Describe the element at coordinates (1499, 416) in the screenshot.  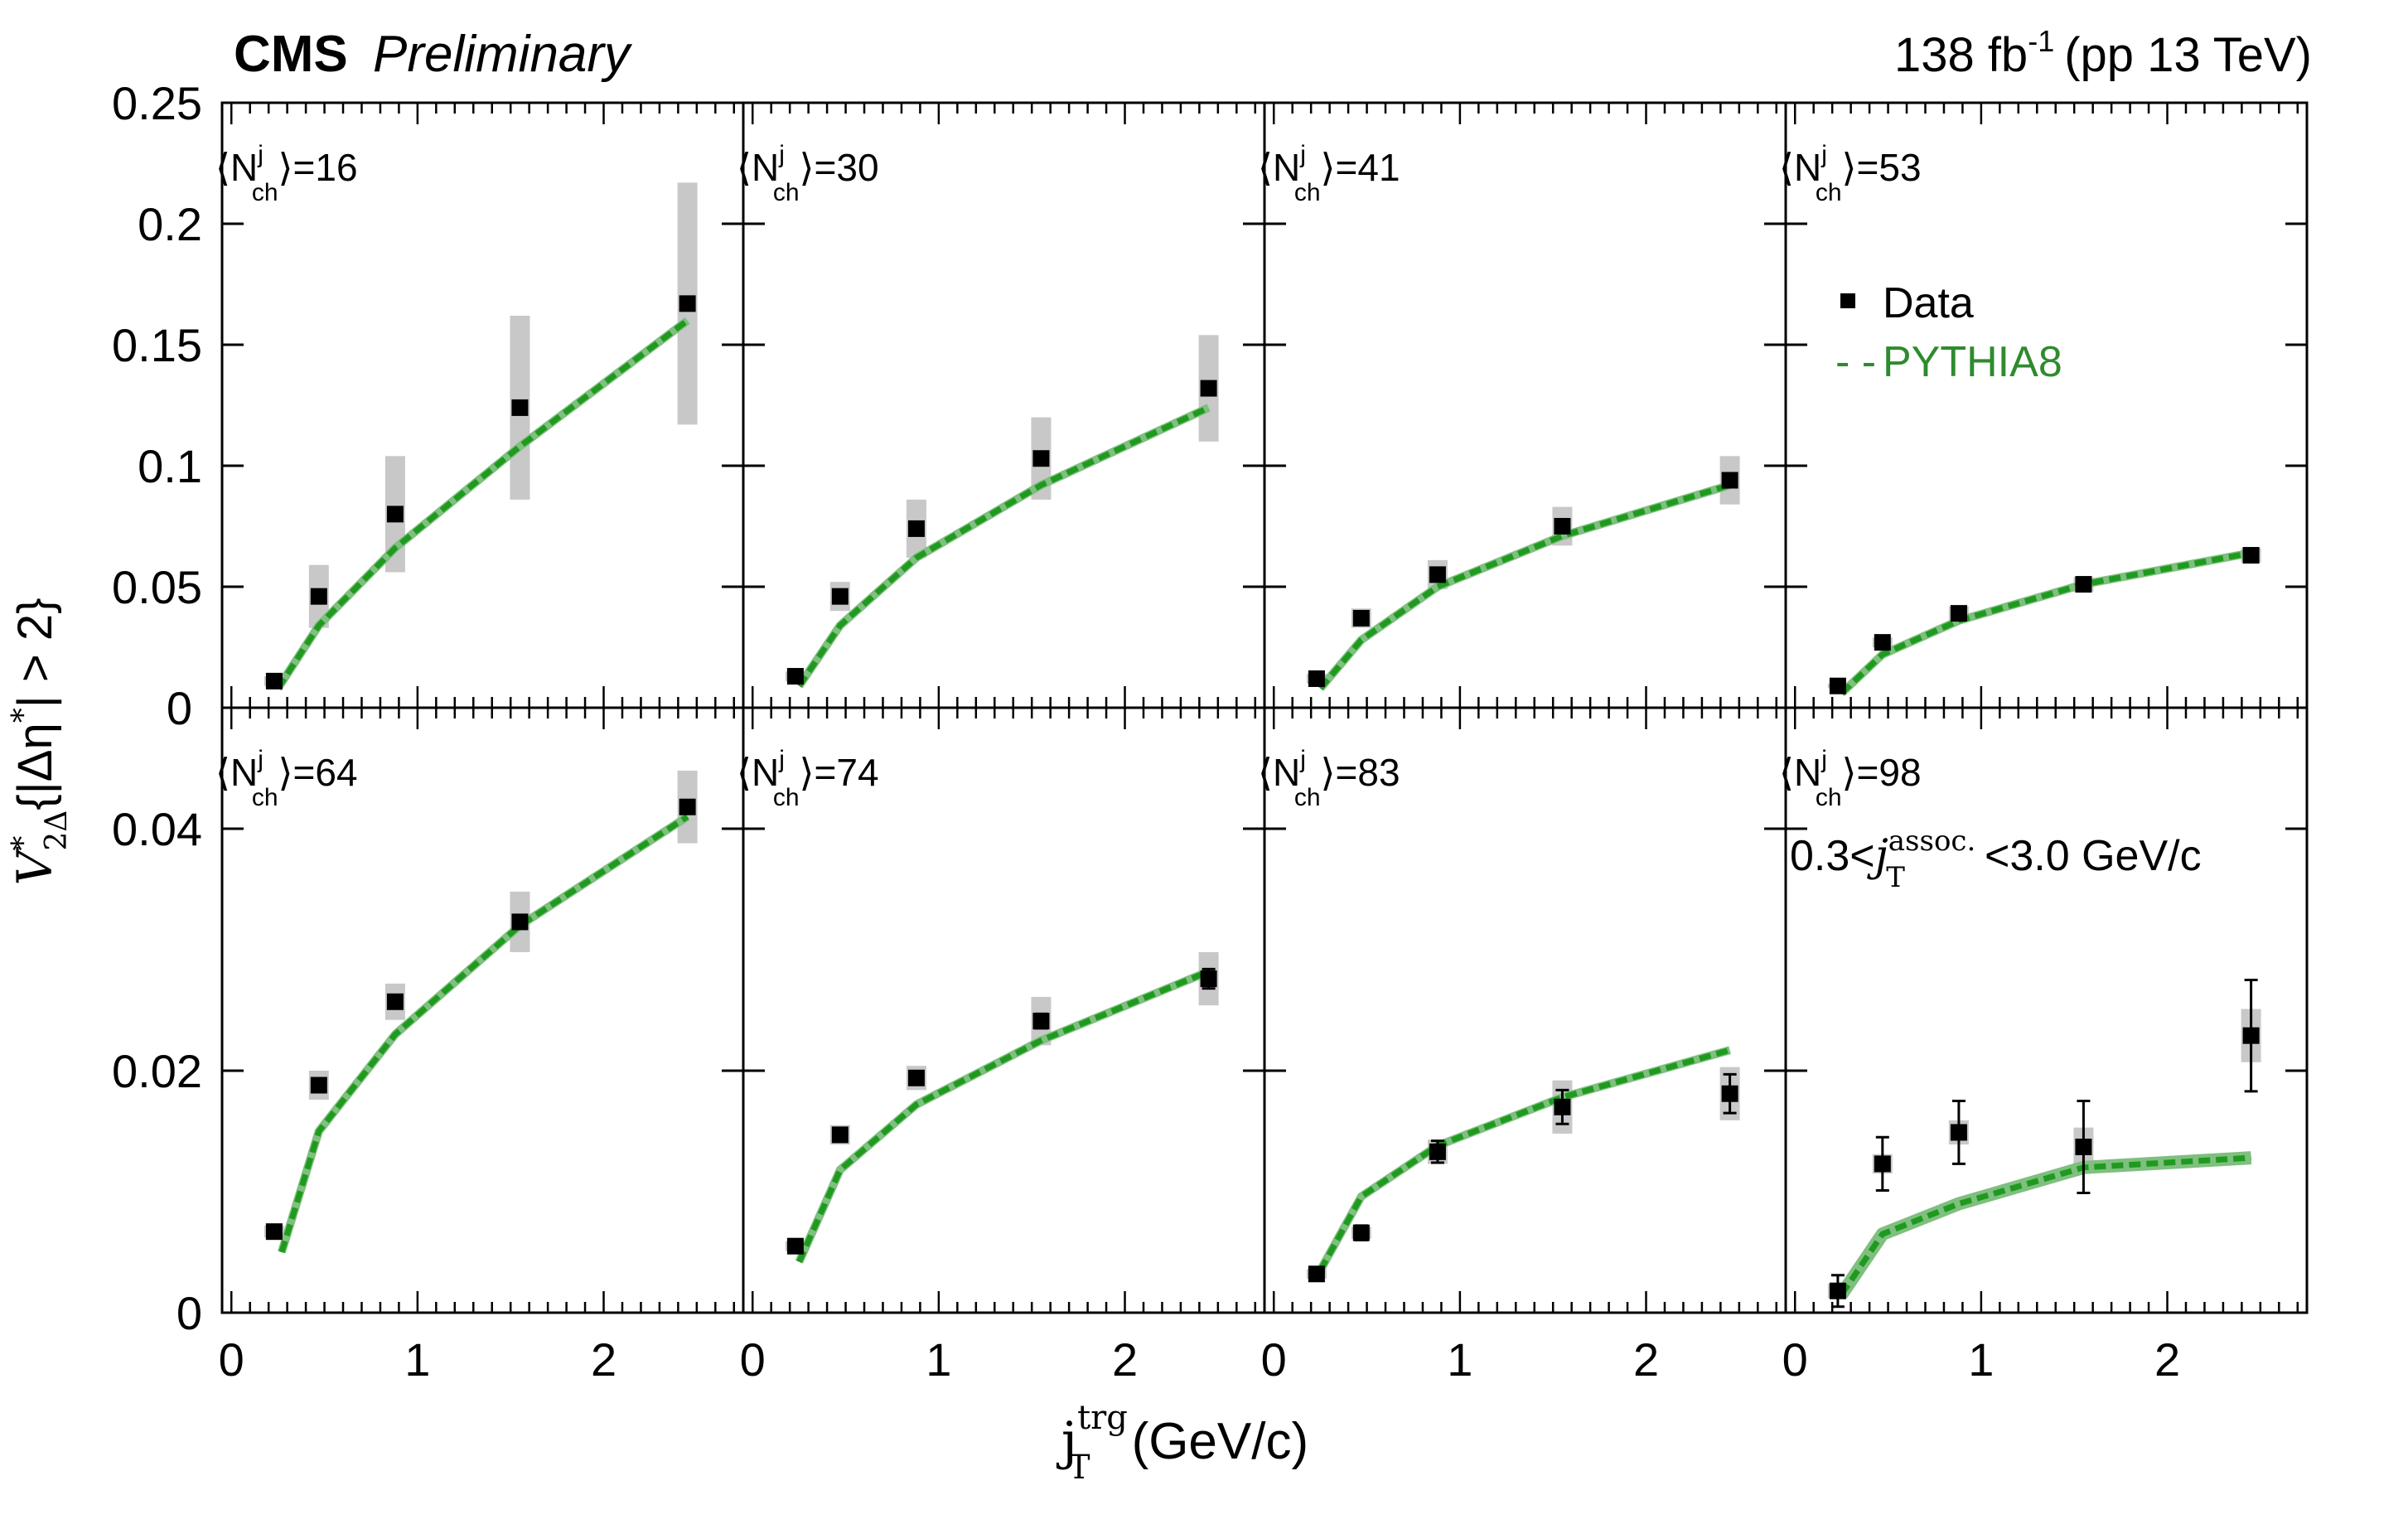
I see `panel-3: ⟨Nj ch⟩=41` at that location.